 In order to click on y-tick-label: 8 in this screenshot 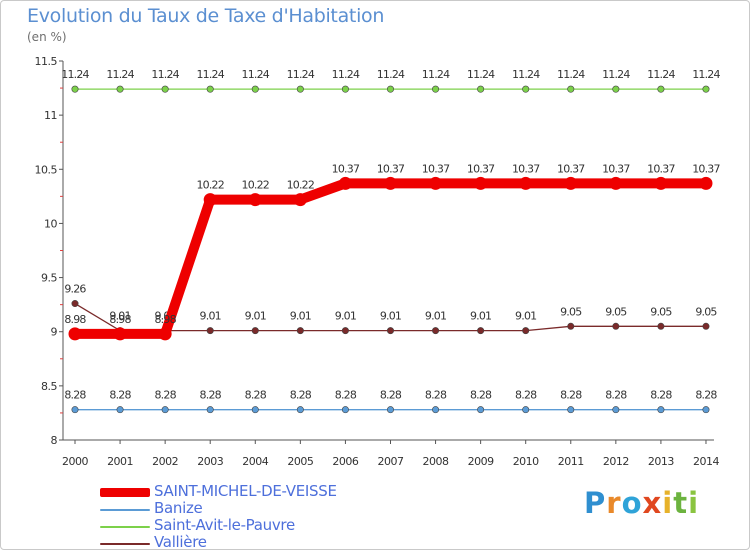, I will do `click(54, 440)`.